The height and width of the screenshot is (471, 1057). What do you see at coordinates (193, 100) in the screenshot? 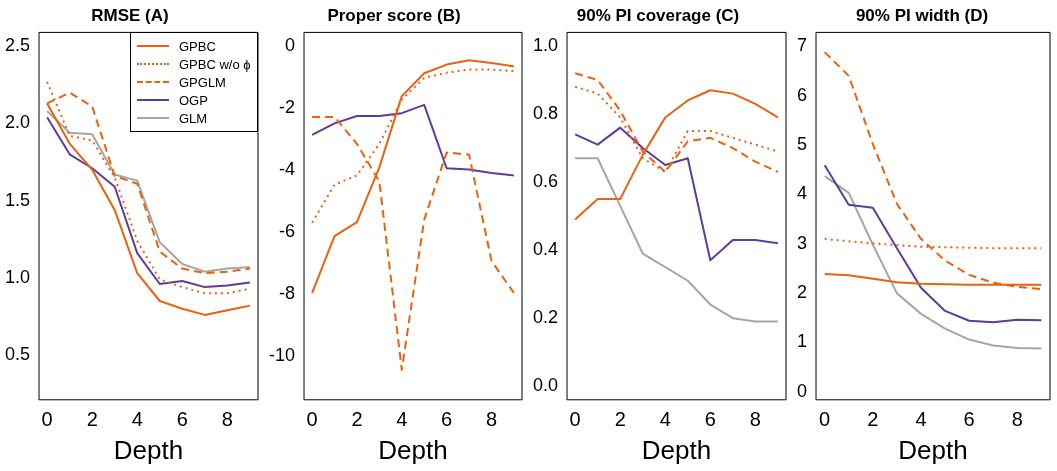
I see `legend-label: OGP` at bounding box center [193, 100].